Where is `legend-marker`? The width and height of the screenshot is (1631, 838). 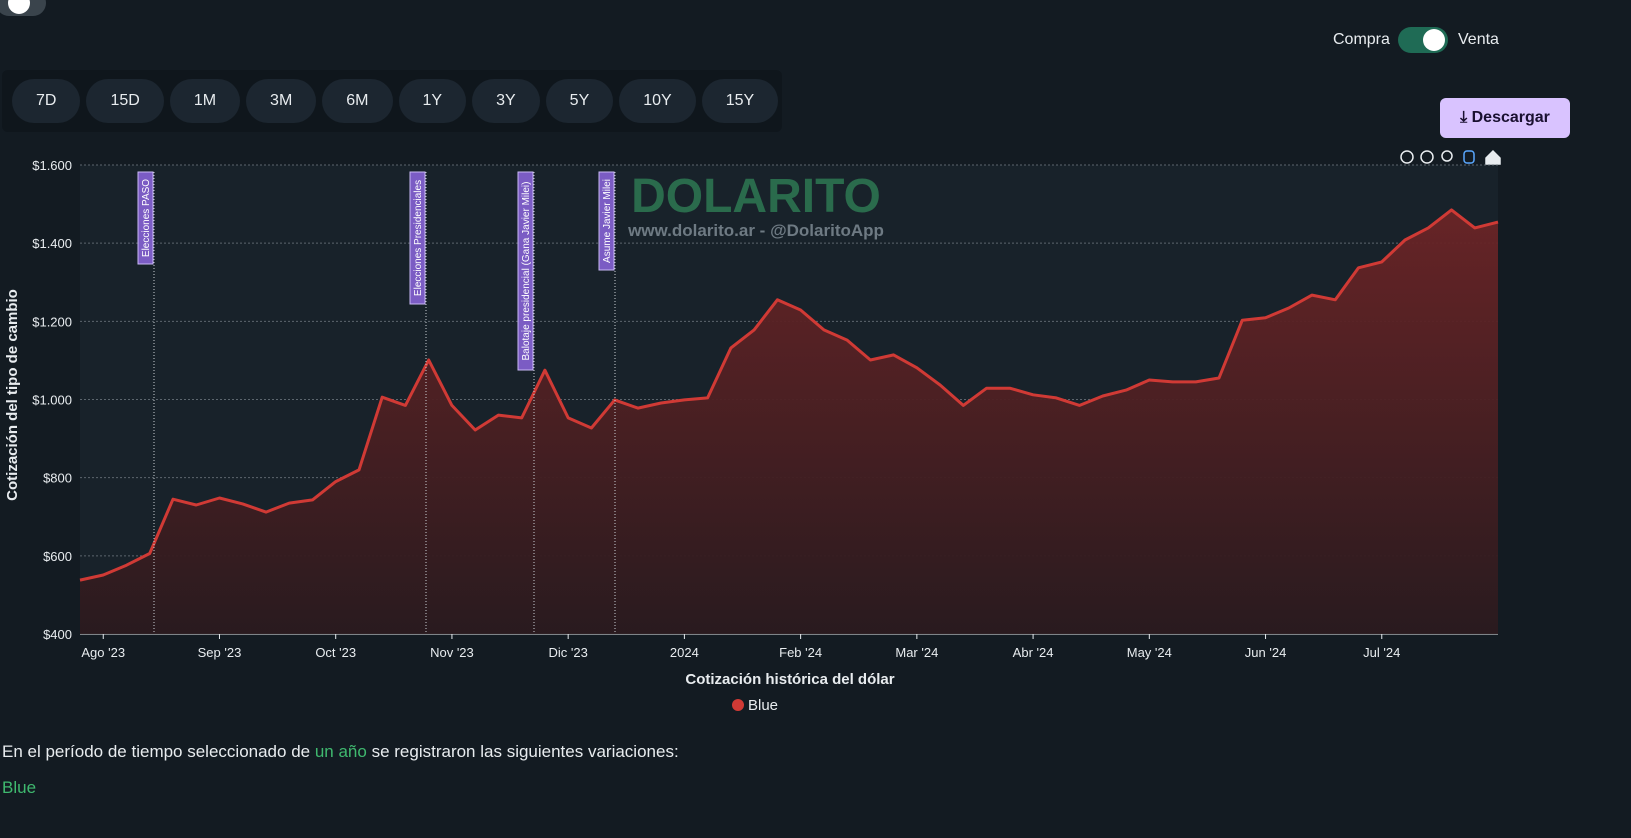
legend-marker is located at coordinates (738, 705).